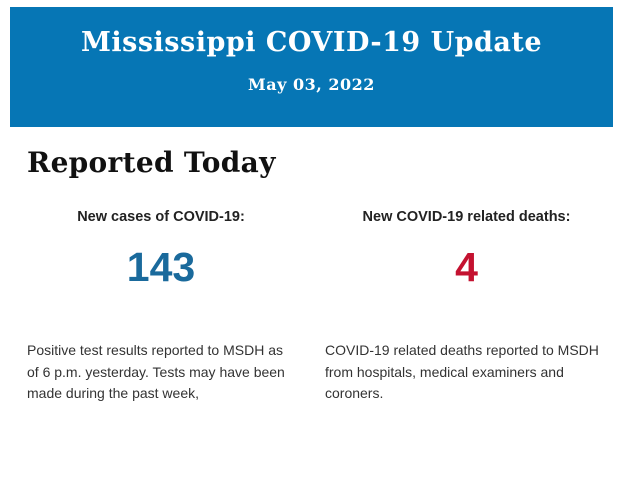  Describe the element at coordinates (466, 217) in the screenshot. I see `new-deaths-label: New COVID-19 related deaths:` at that location.